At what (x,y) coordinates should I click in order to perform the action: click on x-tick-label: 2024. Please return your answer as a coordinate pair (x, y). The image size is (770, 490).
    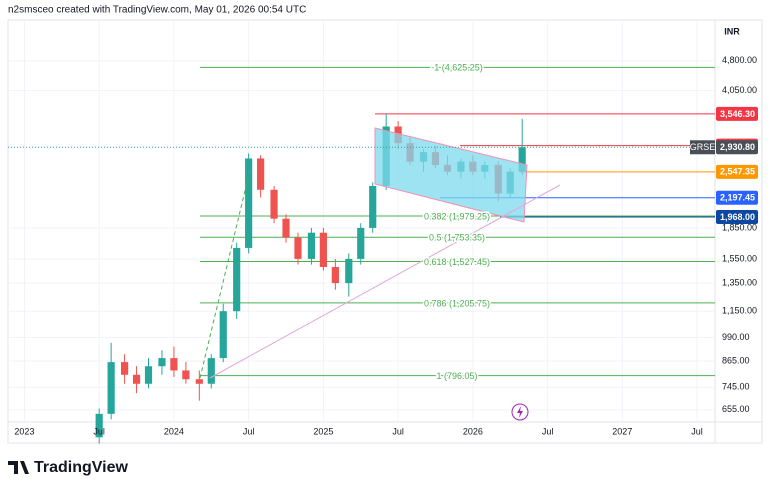
    Looking at the image, I should click on (174, 431).